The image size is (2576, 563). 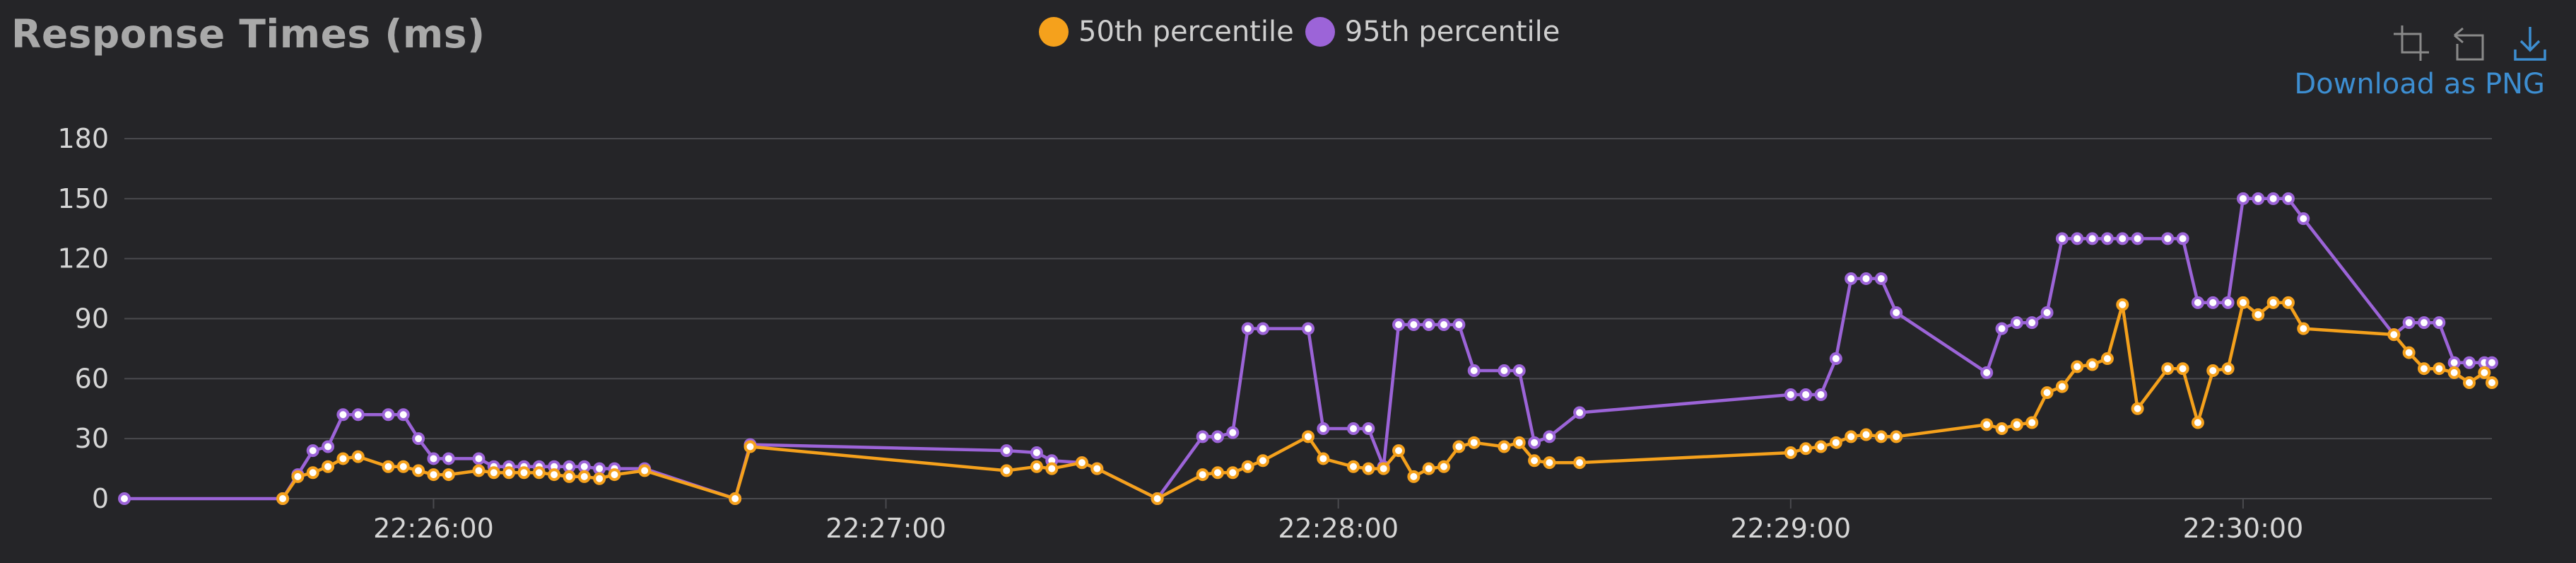 What do you see at coordinates (2243, 528) in the screenshot?
I see `x-tick-label: 22:30:00` at bounding box center [2243, 528].